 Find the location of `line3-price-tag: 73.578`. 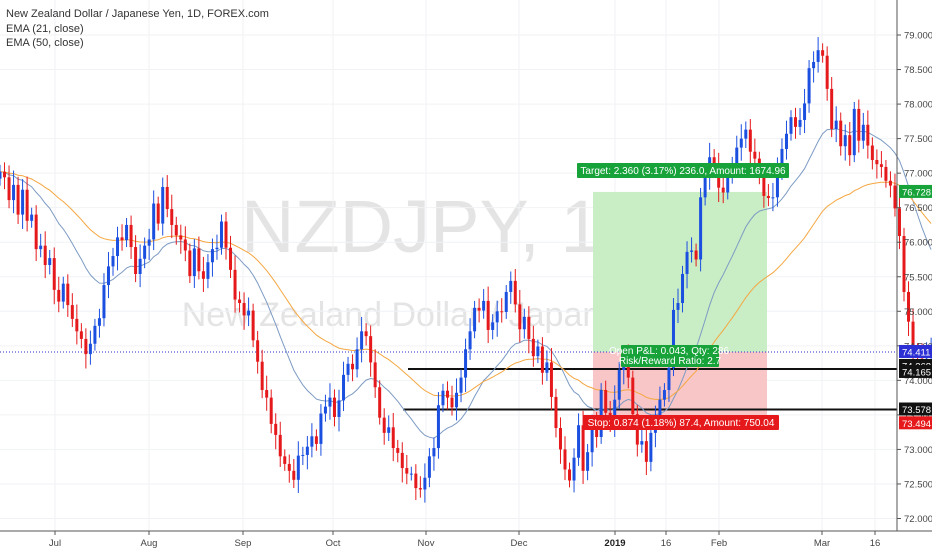

line3-price-tag: 73.578 is located at coordinates (916, 410).